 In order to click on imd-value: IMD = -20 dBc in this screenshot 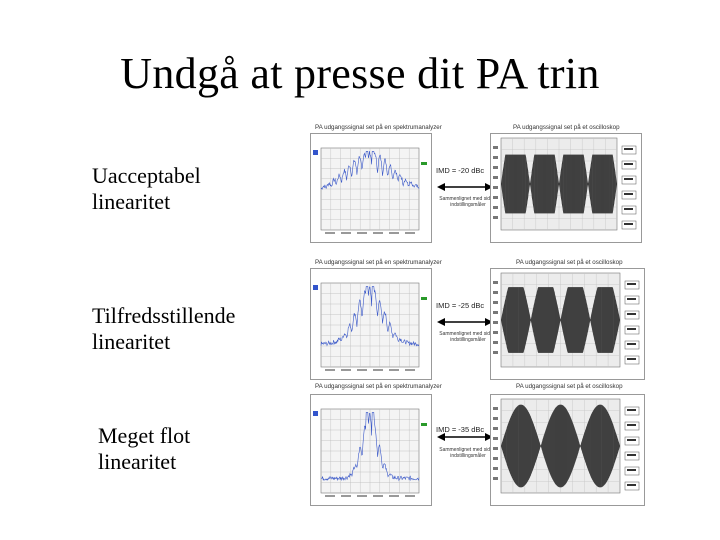, I will do `click(460, 170)`.